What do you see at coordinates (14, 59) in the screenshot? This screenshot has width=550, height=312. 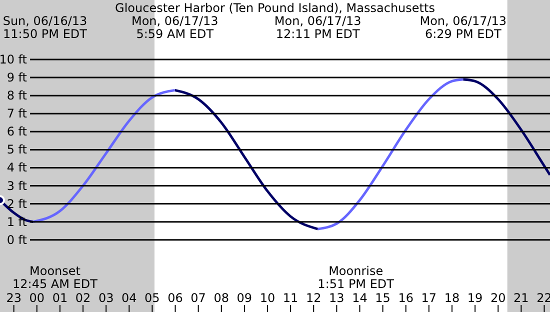 I see `y-tick-label: 10 ft` at bounding box center [14, 59].